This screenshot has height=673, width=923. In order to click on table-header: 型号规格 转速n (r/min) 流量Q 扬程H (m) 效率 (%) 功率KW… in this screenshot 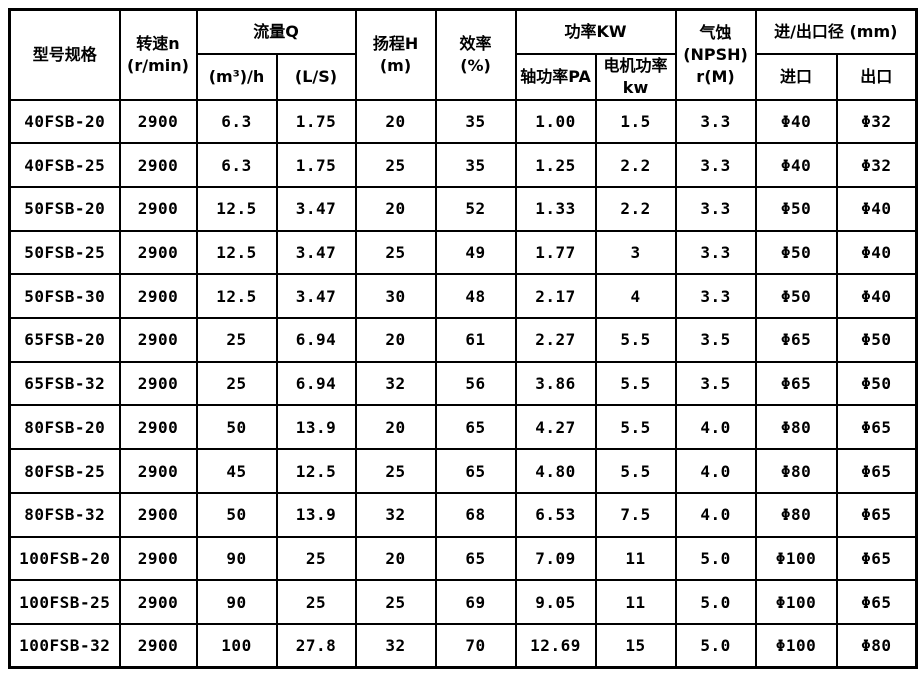, I will do `click(463, 54)`.